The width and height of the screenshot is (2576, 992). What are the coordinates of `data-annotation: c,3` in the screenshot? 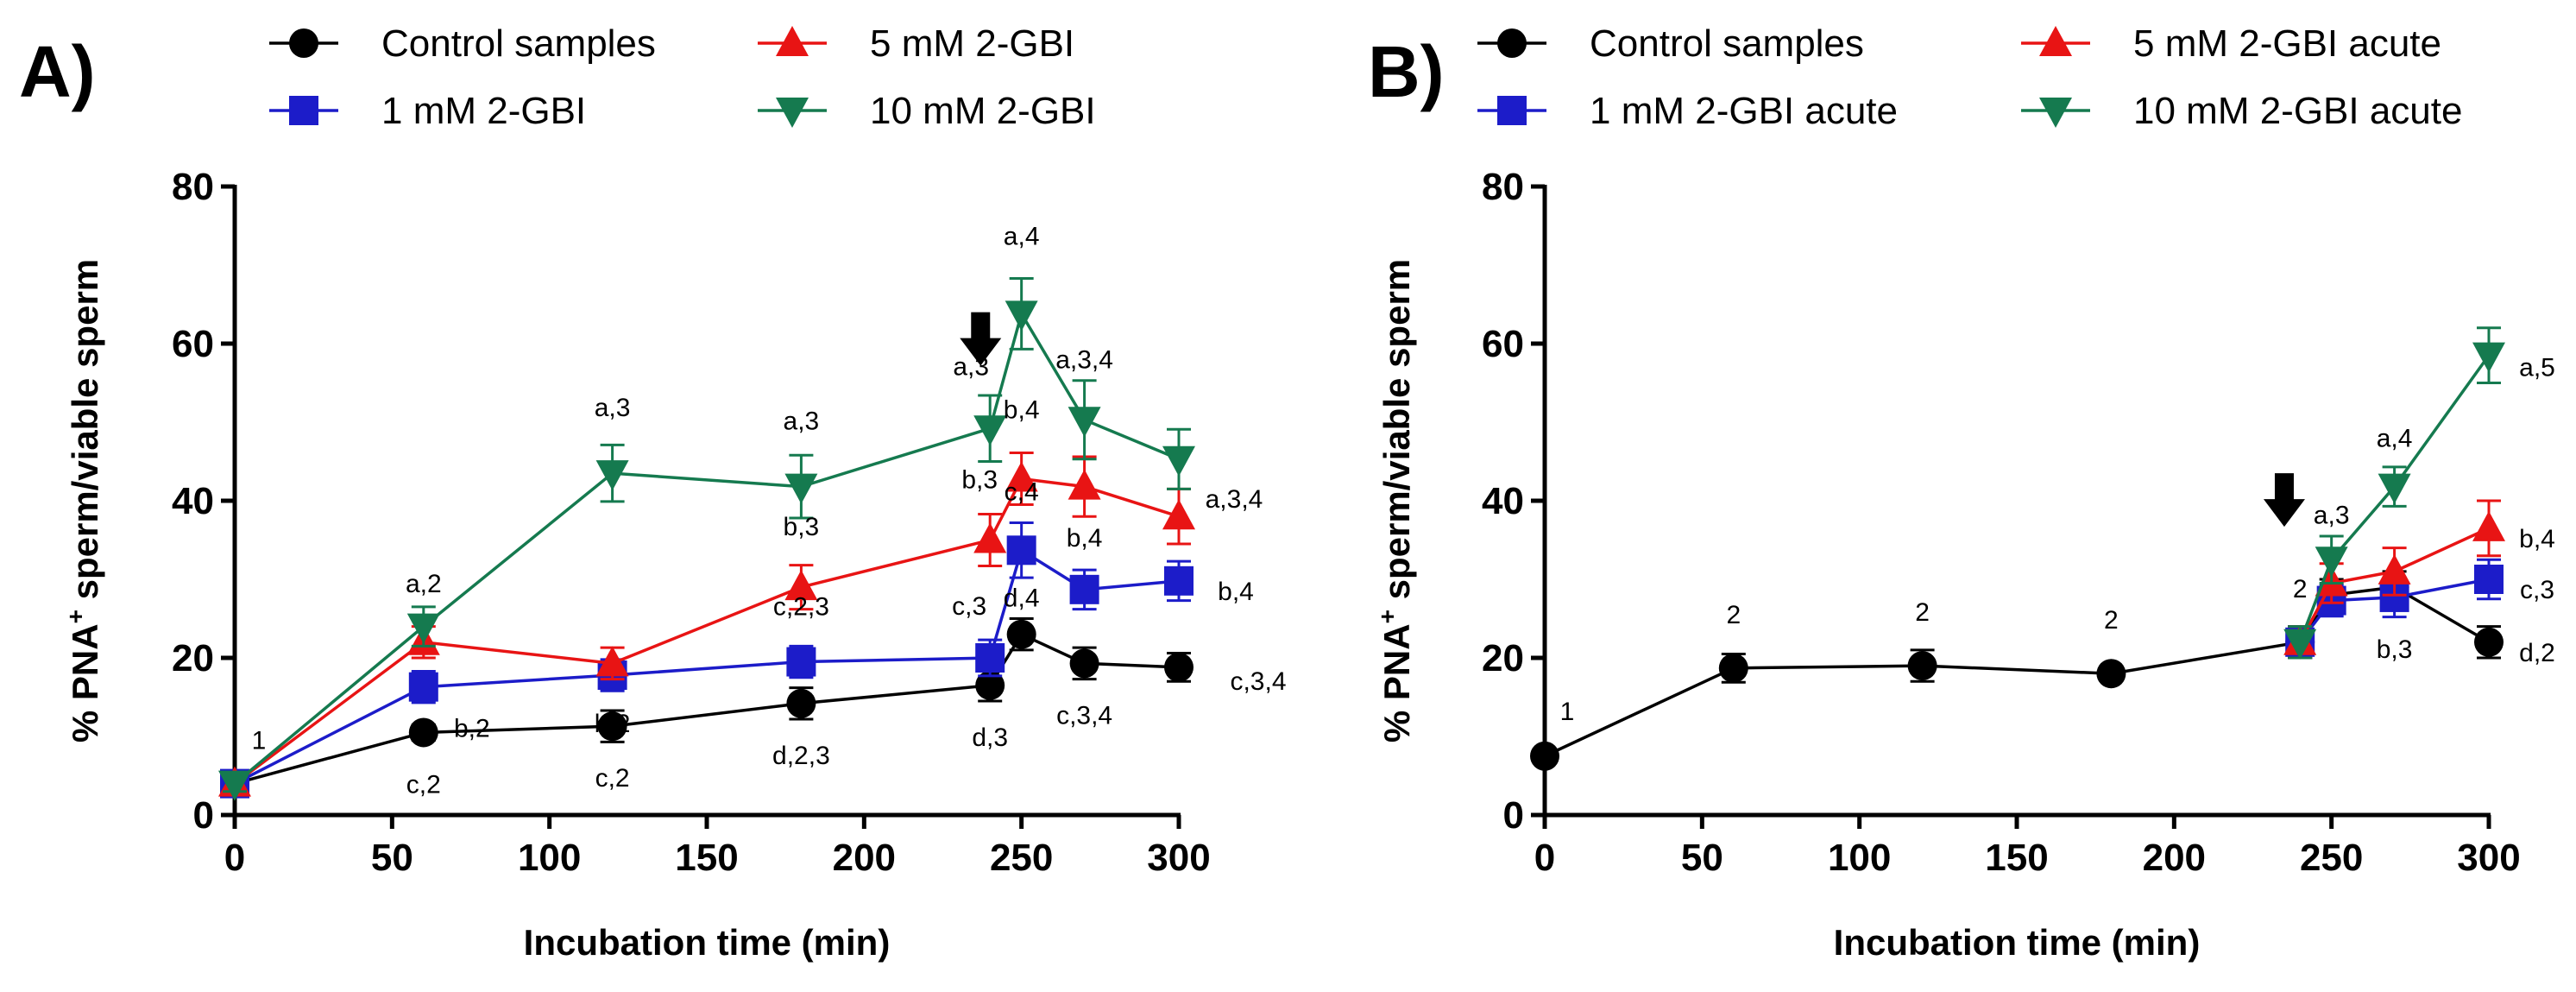 It's located at (2537, 590).